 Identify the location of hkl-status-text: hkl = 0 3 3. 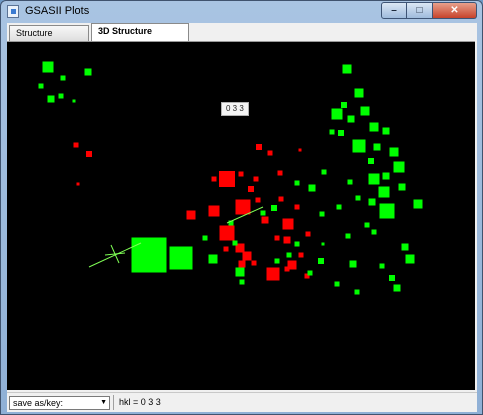
(140, 402).